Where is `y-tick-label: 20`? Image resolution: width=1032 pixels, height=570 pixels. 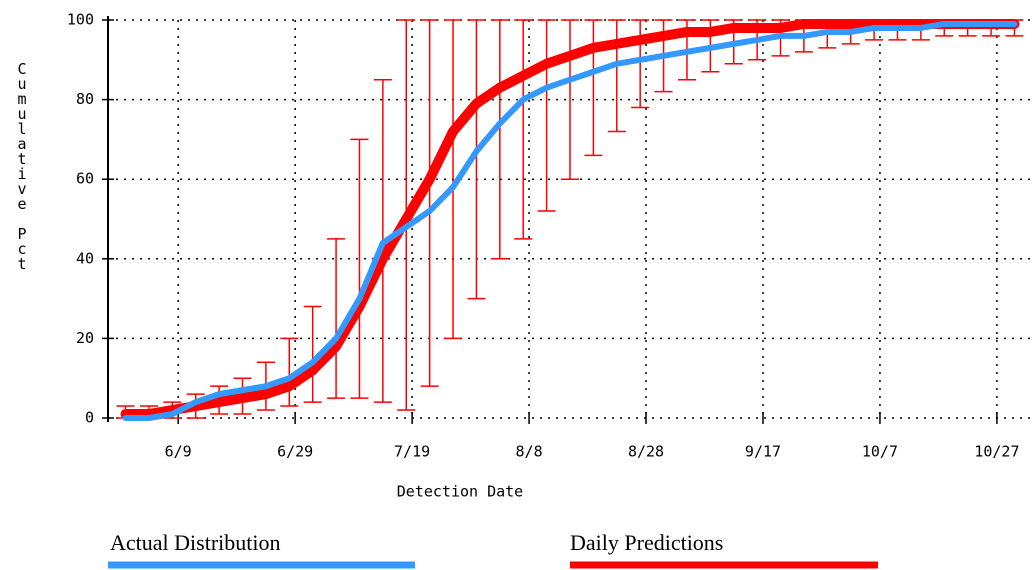
y-tick-label: 20 is located at coordinates (85, 338).